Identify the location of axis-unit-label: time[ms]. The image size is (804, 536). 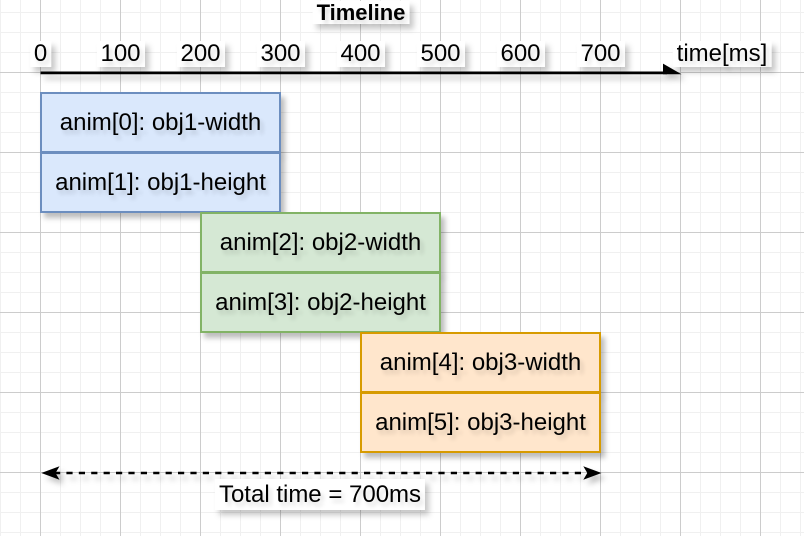
(722, 54).